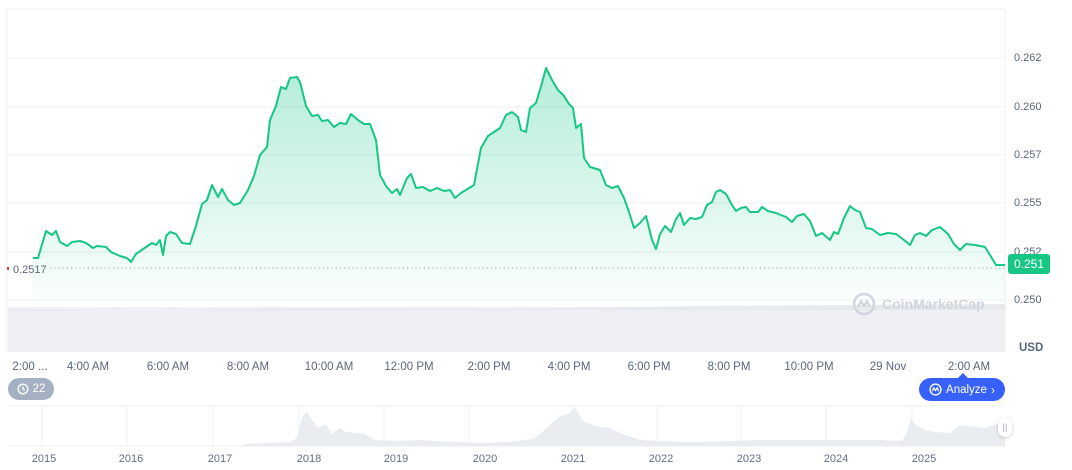 The image size is (1072, 470). I want to click on navigator-year: 2022, so click(661, 459).